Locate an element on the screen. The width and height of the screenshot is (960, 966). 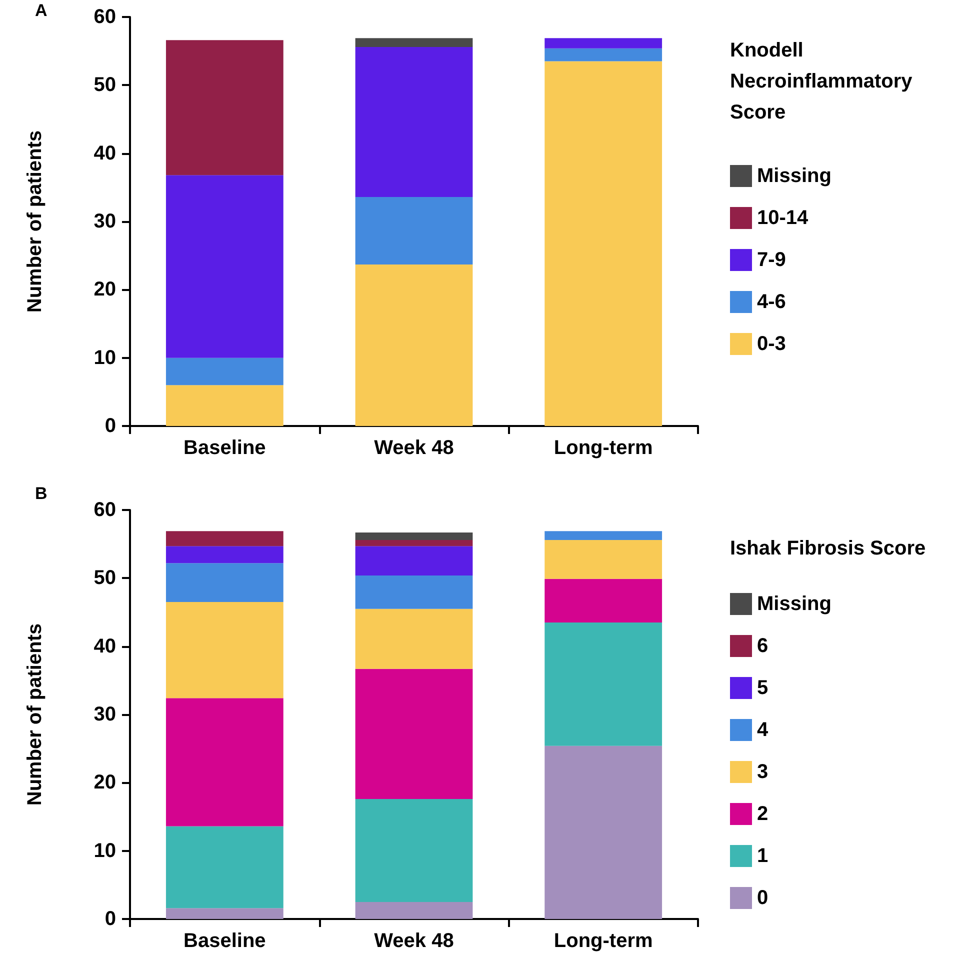
legend-label: 5 is located at coordinates (762, 688).